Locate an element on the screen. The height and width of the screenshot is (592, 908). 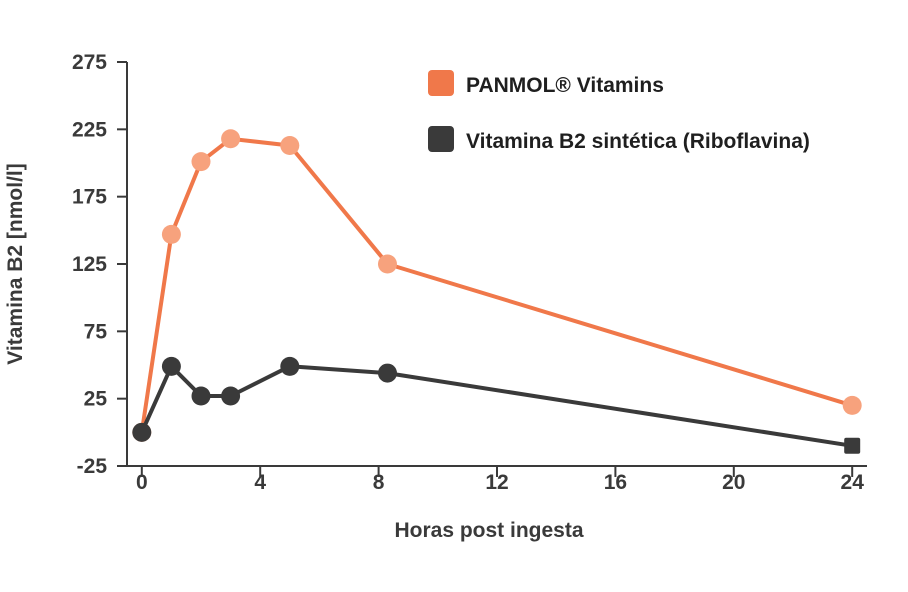
x-axis-title: Horas post ingesta is located at coordinates (488, 530).